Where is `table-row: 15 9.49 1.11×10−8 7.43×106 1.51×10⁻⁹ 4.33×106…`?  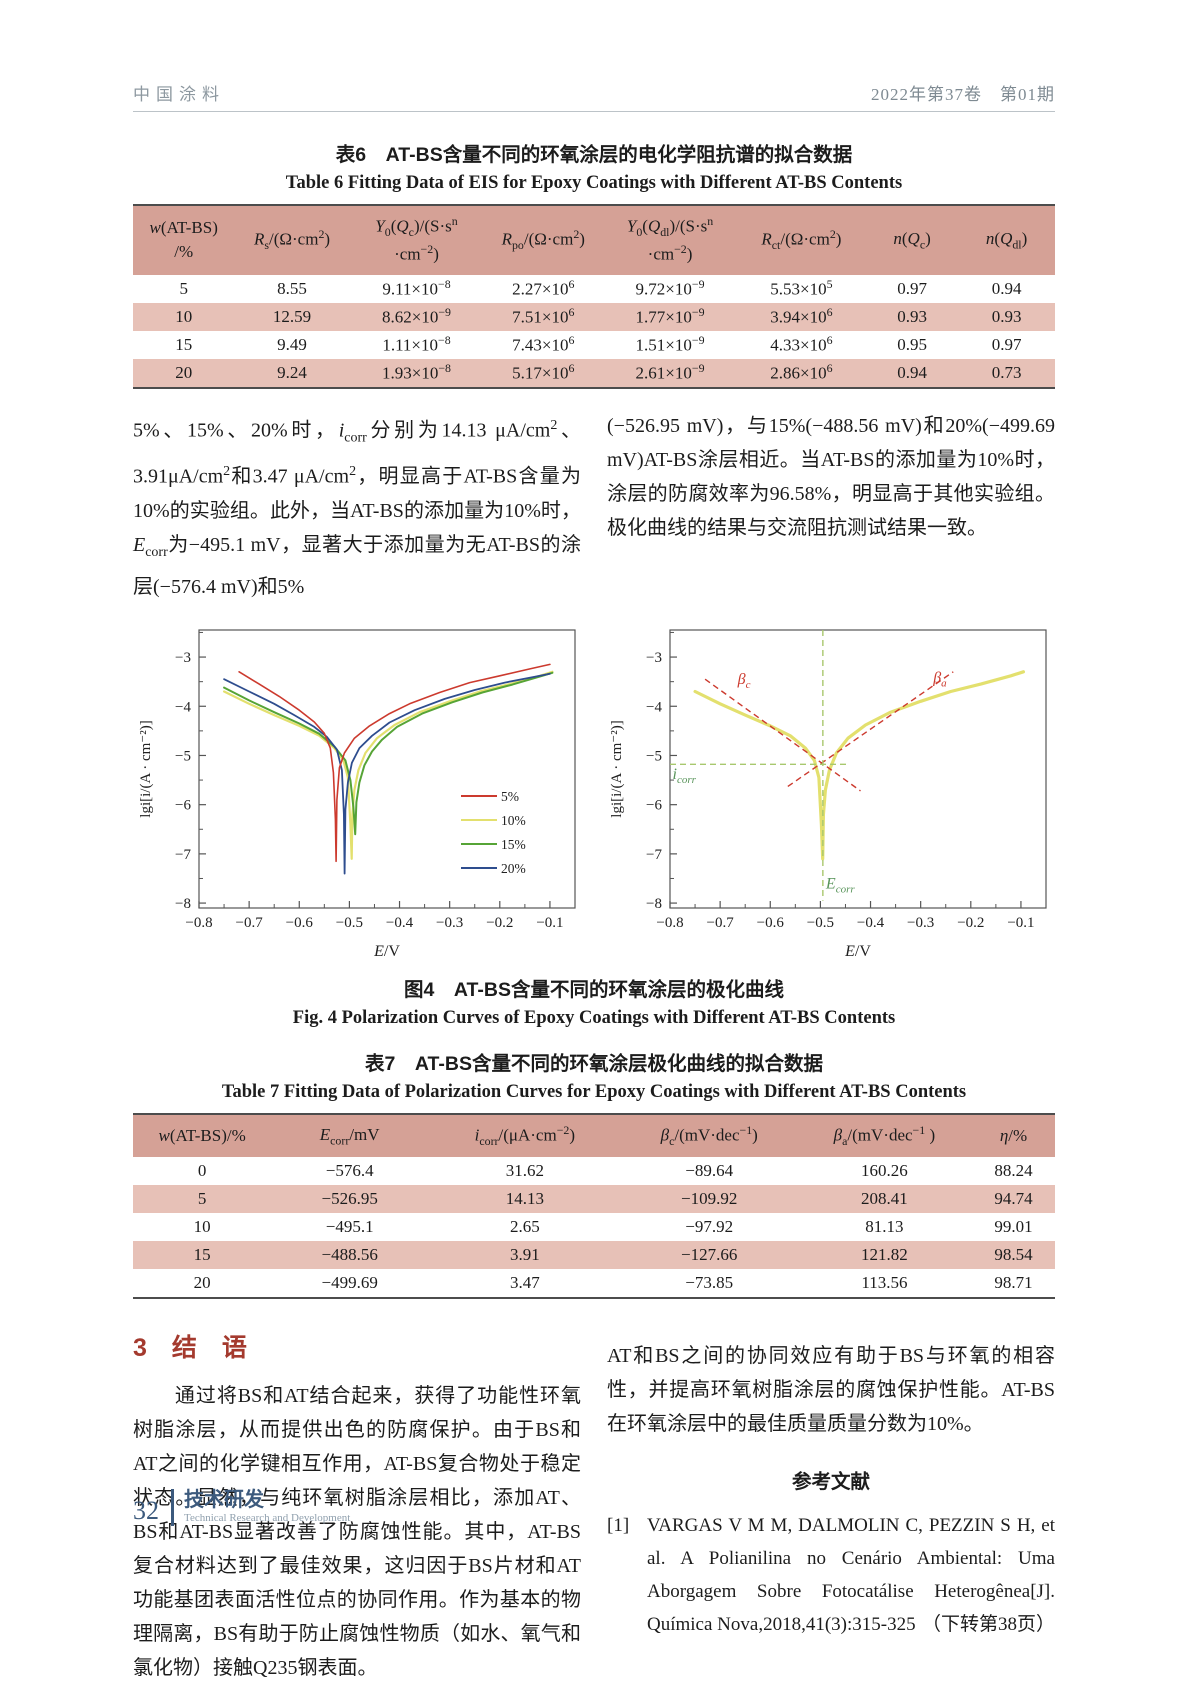
table-row: 15 9.49 1.11×10−8 7.43×106 1.51×10⁻⁹ 4.33×106… is located at coordinates (594, 345).